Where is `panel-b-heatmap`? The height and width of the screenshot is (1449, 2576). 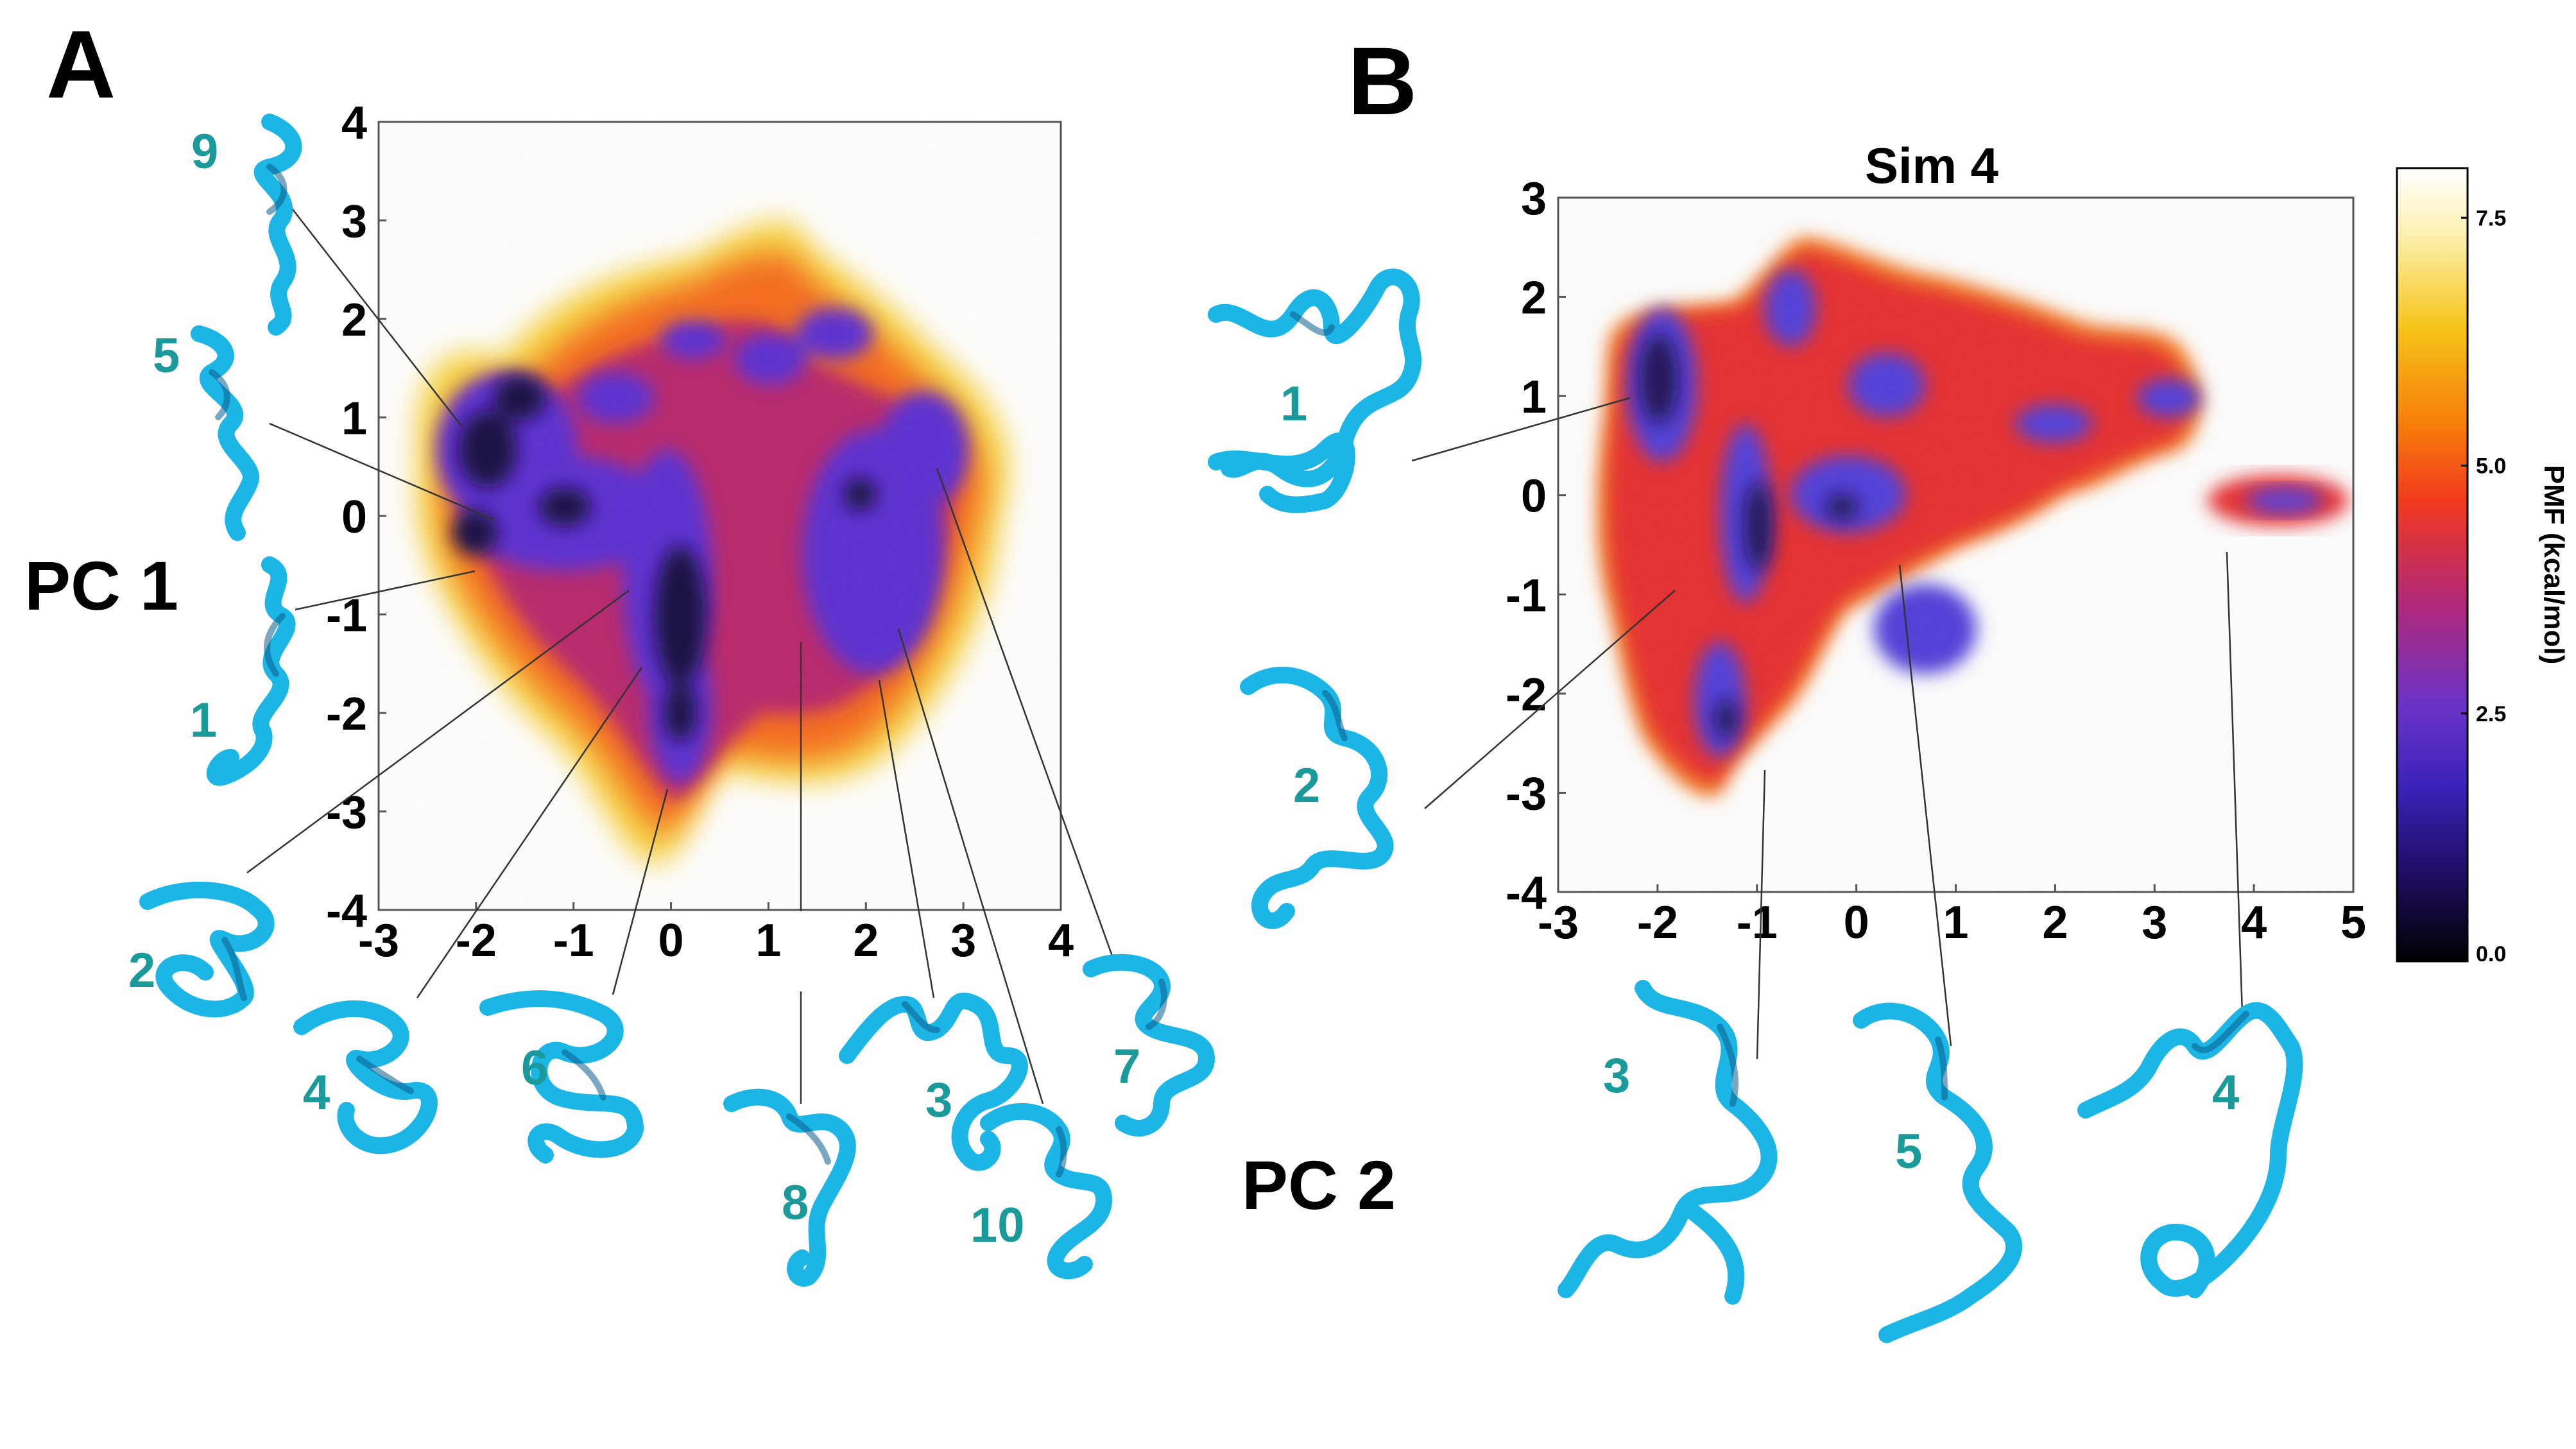 panel-b-heatmap is located at coordinates (1955, 545).